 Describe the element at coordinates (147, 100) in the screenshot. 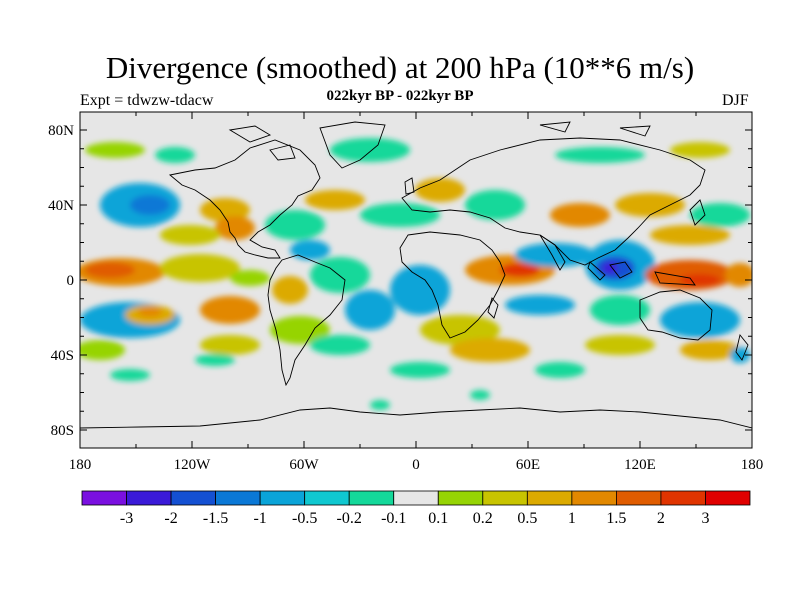

I see `experiment-label: Expt = tdwzw-tdacw` at that location.